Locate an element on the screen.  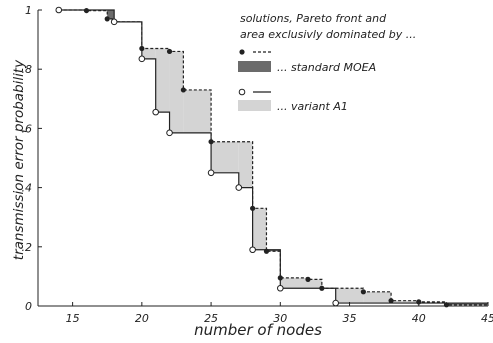
legend-standard-swatch is located at coordinates (254, 66).